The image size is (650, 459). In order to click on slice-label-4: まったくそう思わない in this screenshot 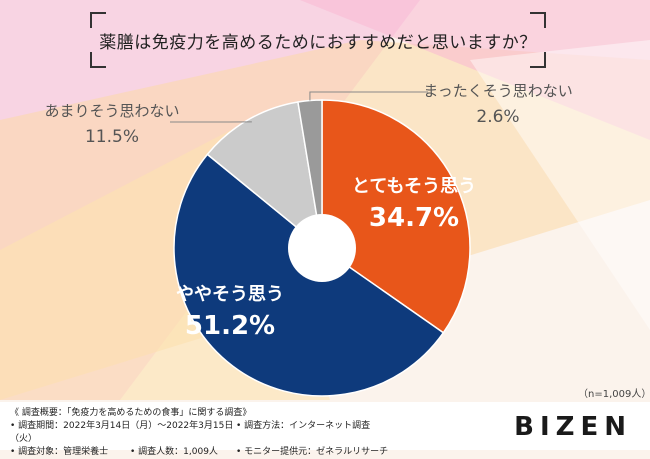, I will do `click(497, 91)`.